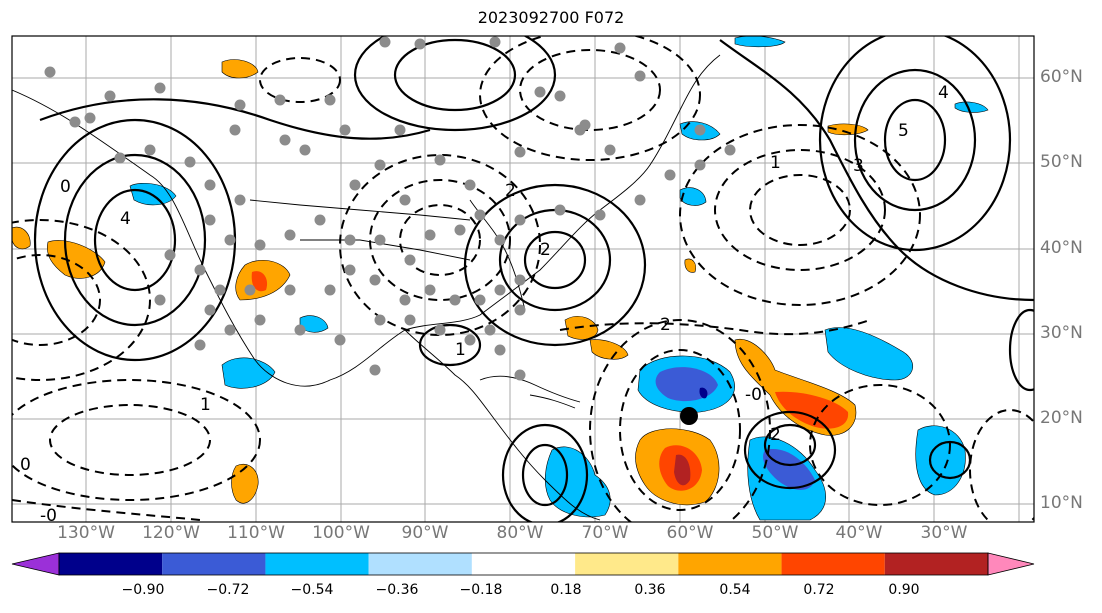 The height and width of the screenshot is (613, 1102). What do you see at coordinates (25, 465) in the screenshot?
I see `contour-label: 0` at bounding box center [25, 465].